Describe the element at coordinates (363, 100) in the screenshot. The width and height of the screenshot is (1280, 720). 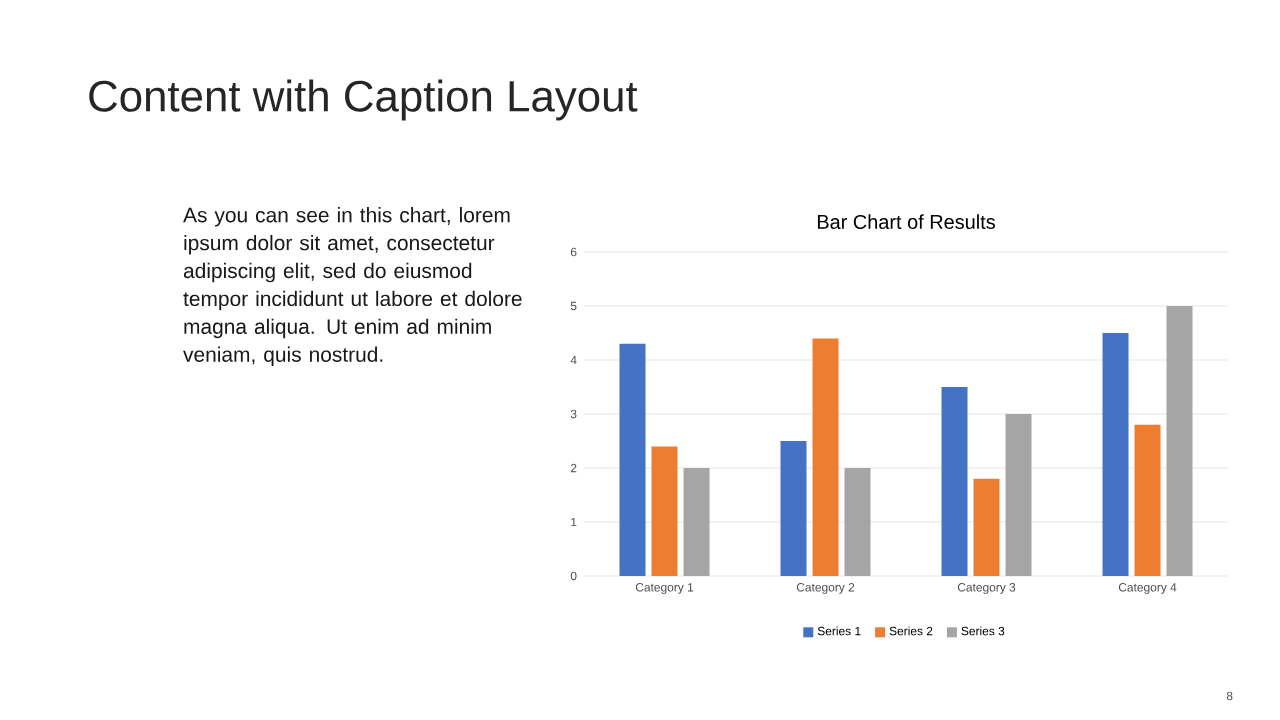
I see `text: Content with Caption Layout` at that location.